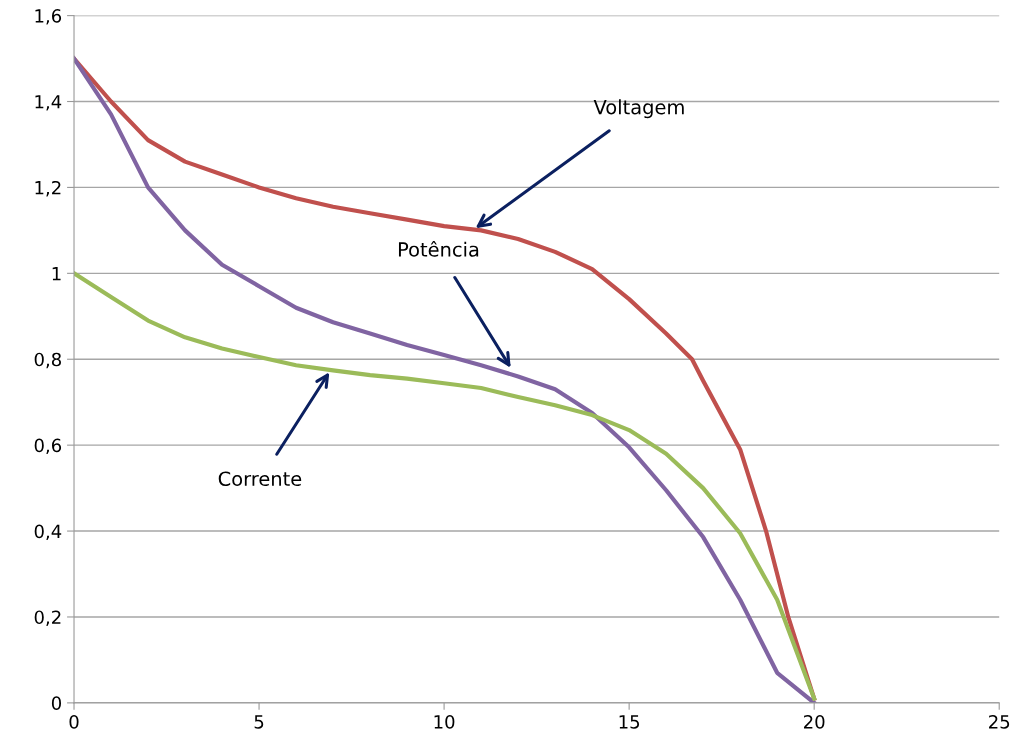 Image resolution: width=1028 pixels, height=743 pixels. What do you see at coordinates (999, 722) in the screenshot?
I see `x-tick-label: 25` at bounding box center [999, 722].